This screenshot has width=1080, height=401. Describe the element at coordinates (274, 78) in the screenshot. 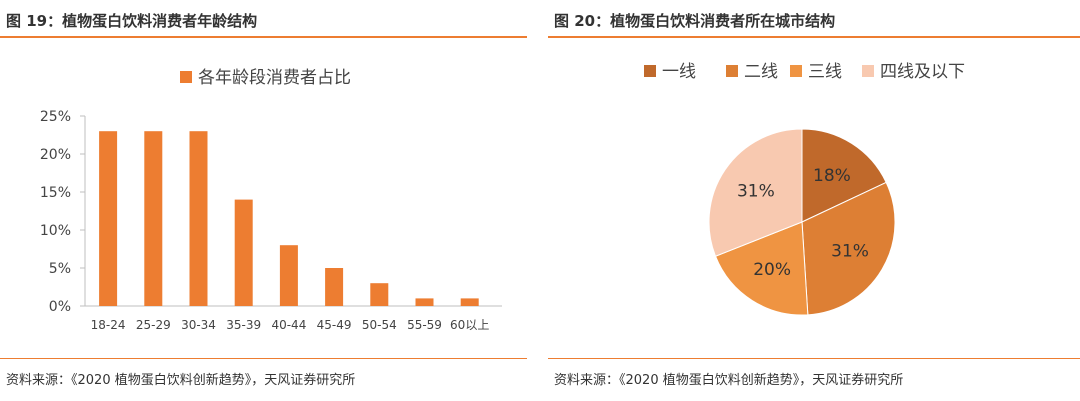

I see `bar-legend-label: 各年龄段消费者占比` at that location.